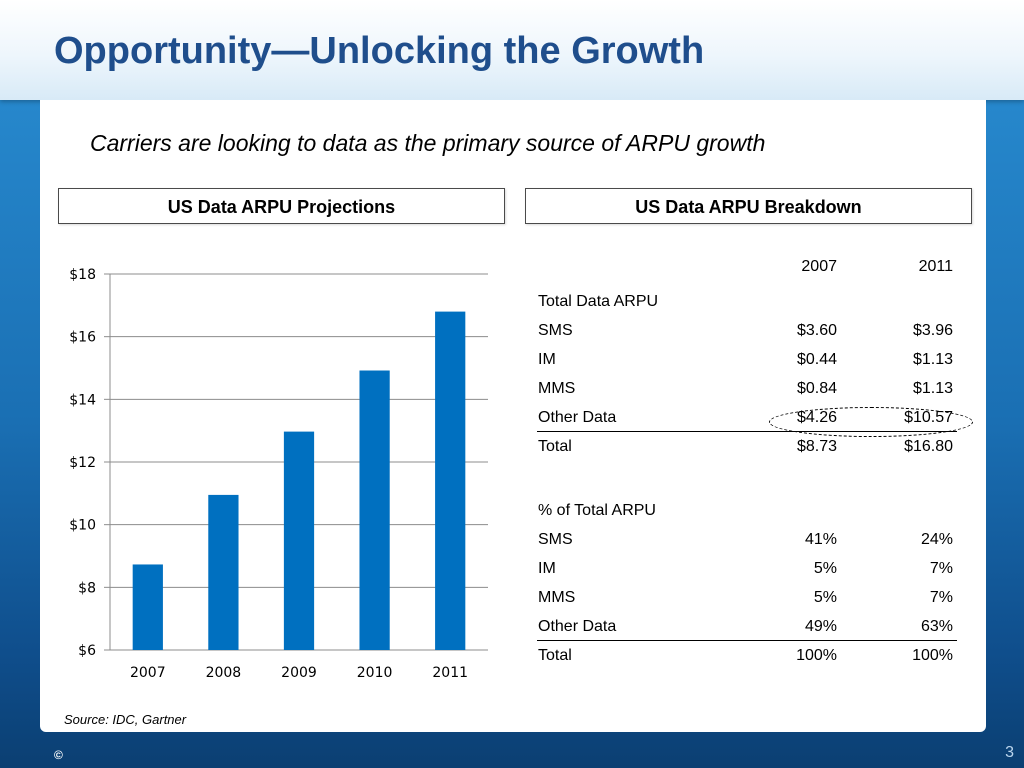 The width and height of the screenshot is (1024, 768). Describe the element at coordinates (82, 400) in the screenshot. I see `y-tick-label: $14` at that location.